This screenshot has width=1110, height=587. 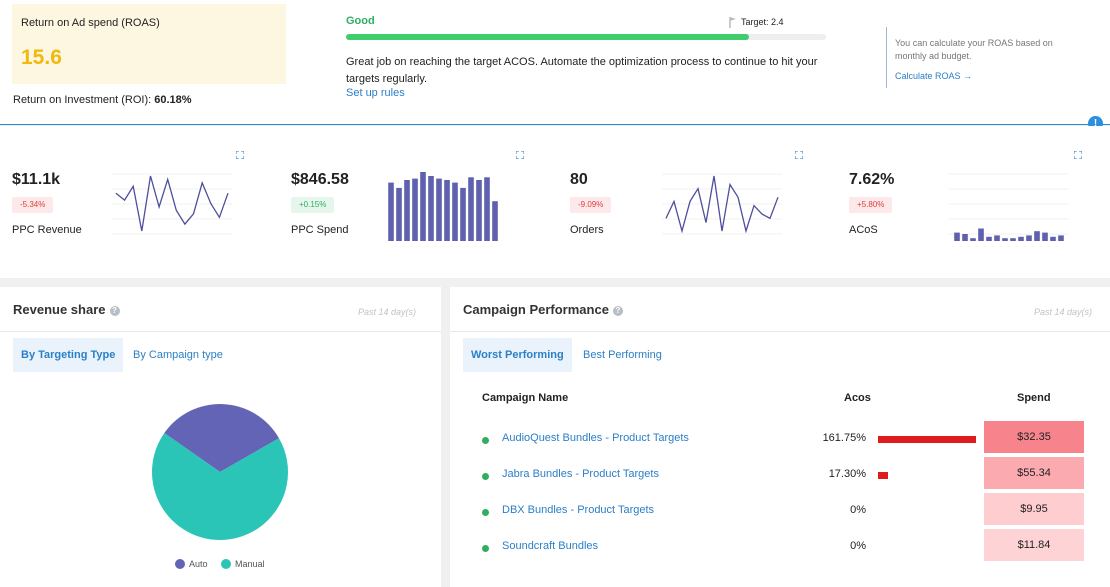 What do you see at coordinates (375, 93) in the screenshot?
I see `set-up-rules-link: Set up rules` at bounding box center [375, 93].